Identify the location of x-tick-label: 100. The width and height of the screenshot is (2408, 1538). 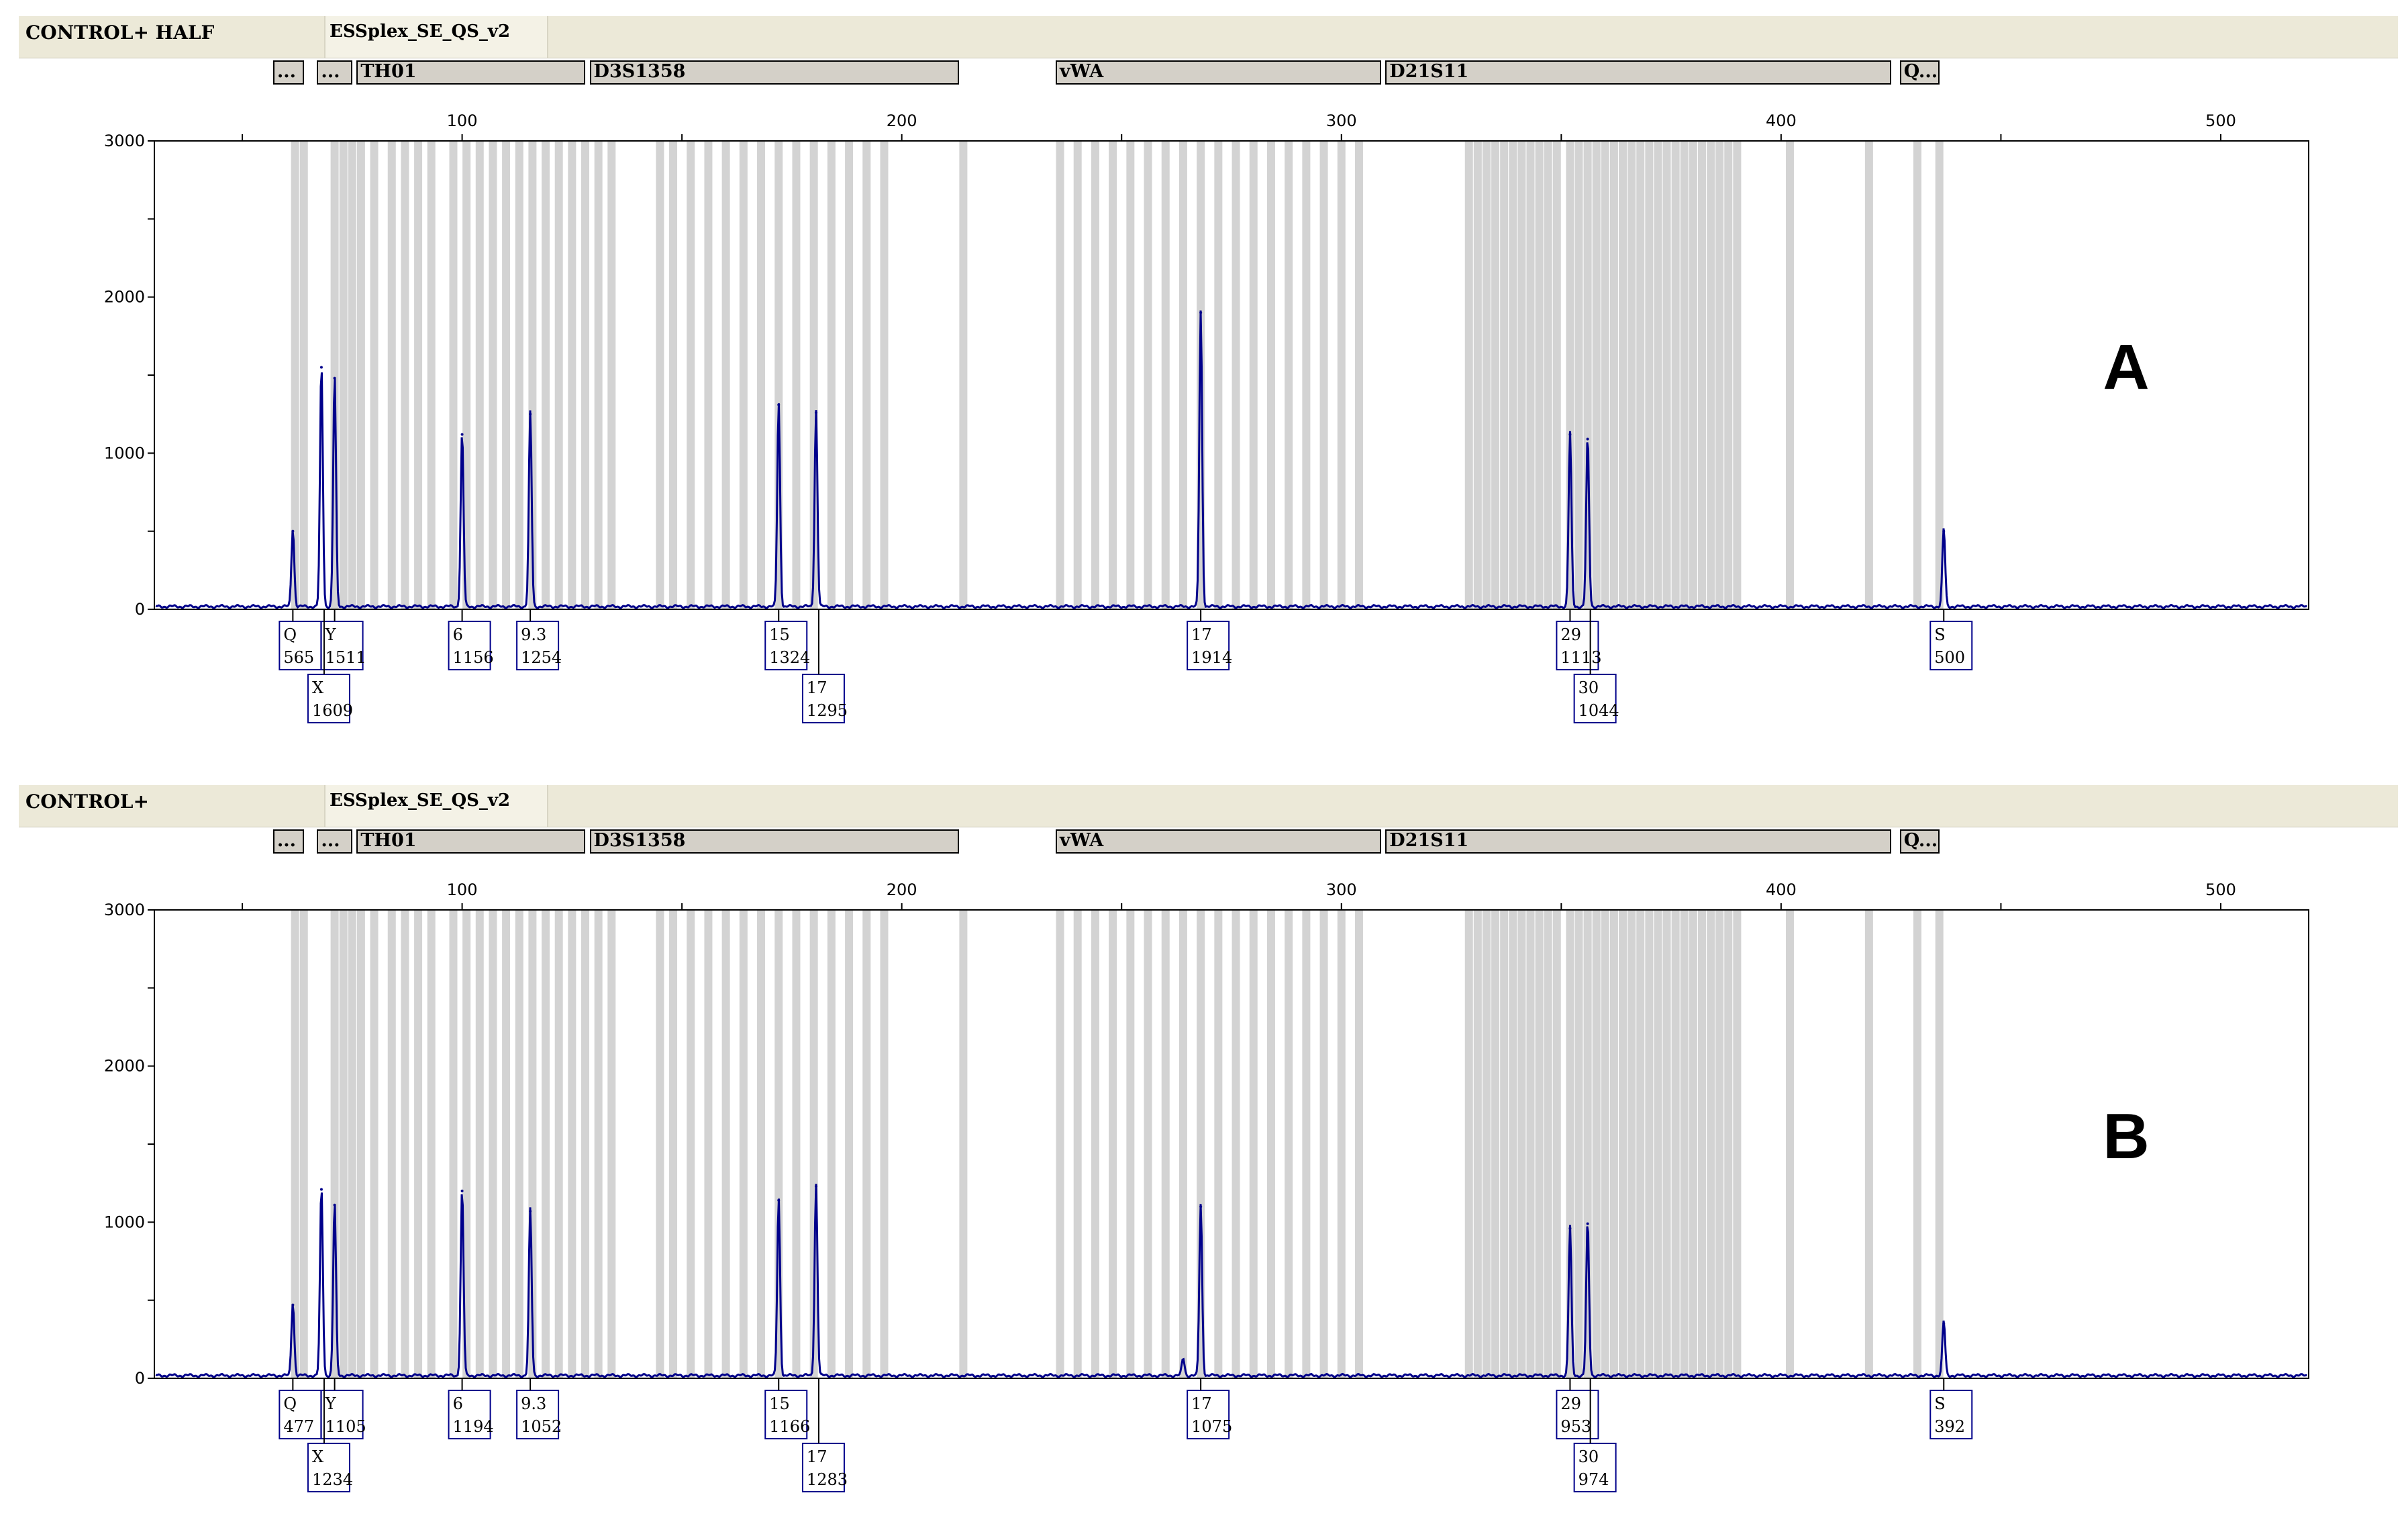
(463, 890).